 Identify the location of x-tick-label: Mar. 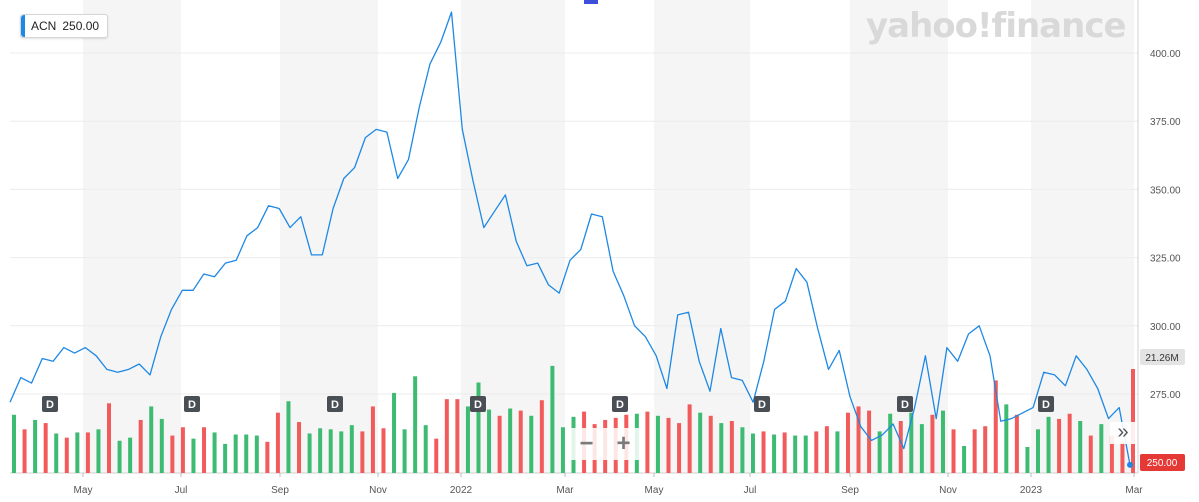
(1134, 490).